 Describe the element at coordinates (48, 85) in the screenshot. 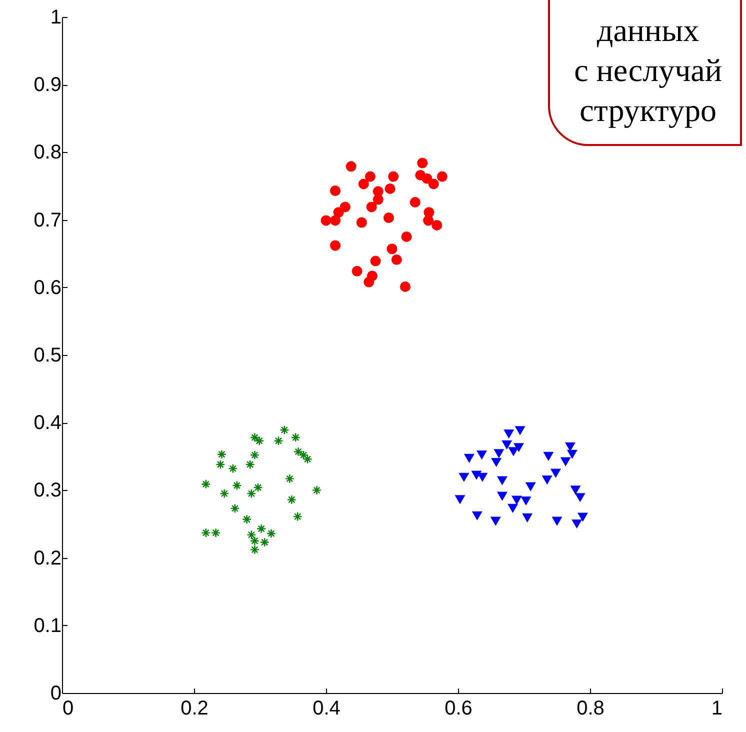

I see `y-tick-label: 0.9` at that location.